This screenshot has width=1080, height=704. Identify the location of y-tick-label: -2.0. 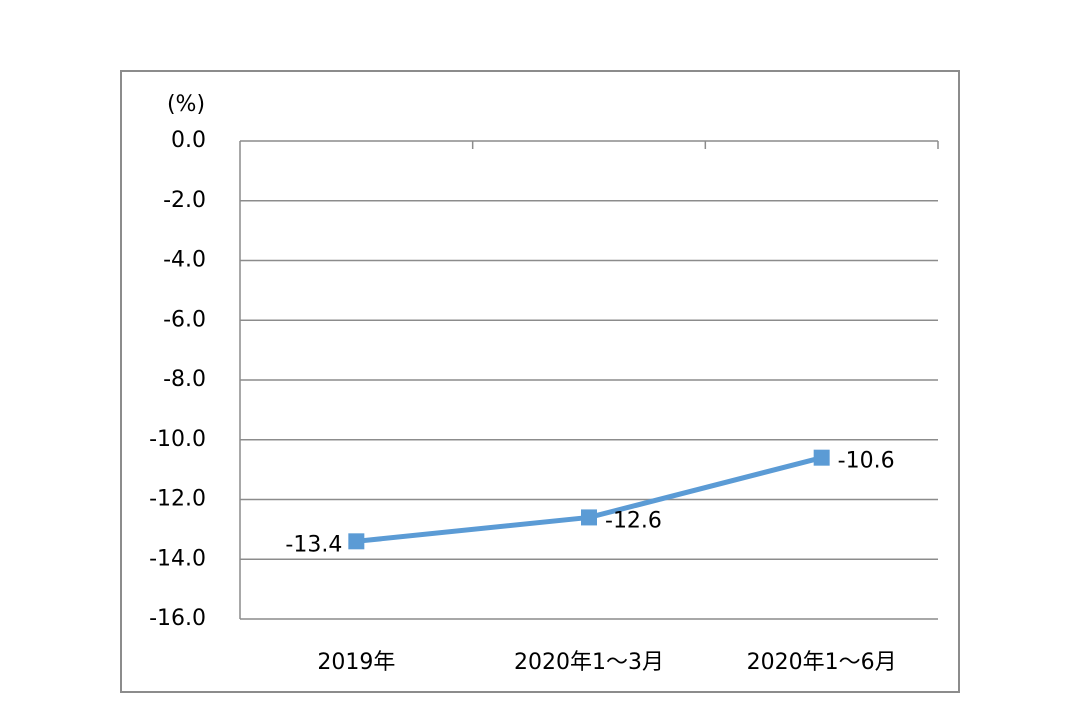
(184, 200).